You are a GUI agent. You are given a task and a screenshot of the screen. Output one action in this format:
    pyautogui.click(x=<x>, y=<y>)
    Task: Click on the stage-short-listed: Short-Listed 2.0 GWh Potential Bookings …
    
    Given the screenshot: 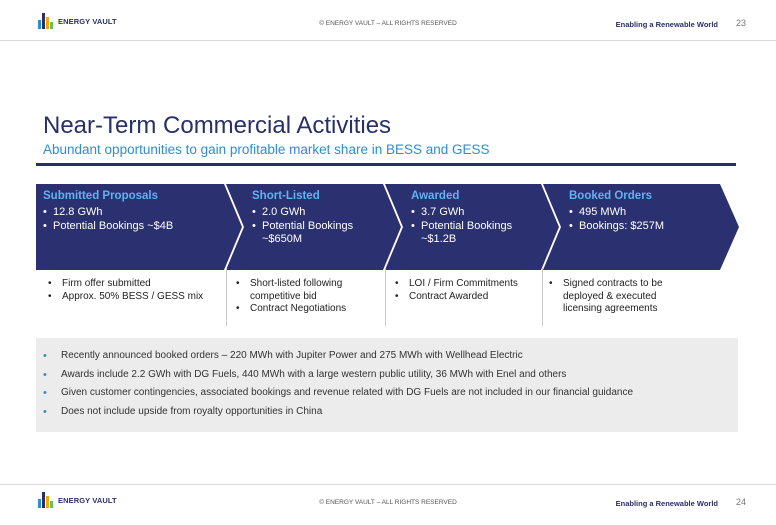 What is the action you would take?
    pyautogui.click(x=317, y=218)
    